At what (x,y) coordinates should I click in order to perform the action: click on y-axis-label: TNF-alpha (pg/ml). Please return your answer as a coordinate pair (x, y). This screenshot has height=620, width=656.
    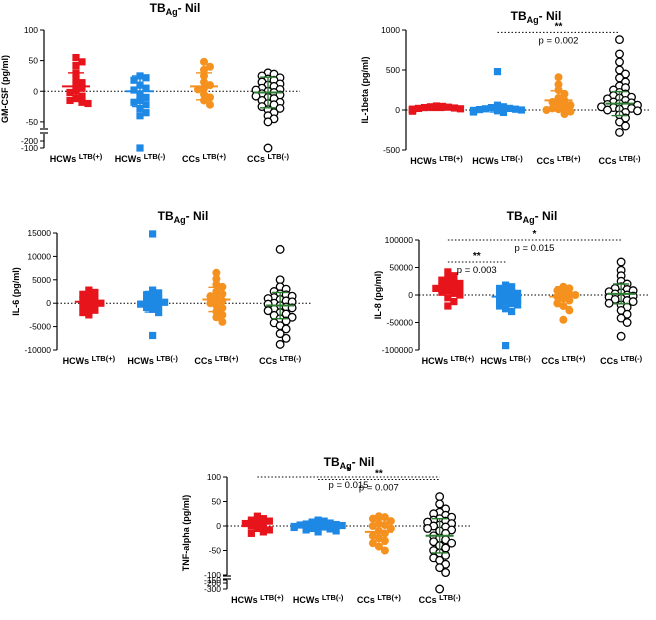
    Looking at the image, I should click on (186, 533).